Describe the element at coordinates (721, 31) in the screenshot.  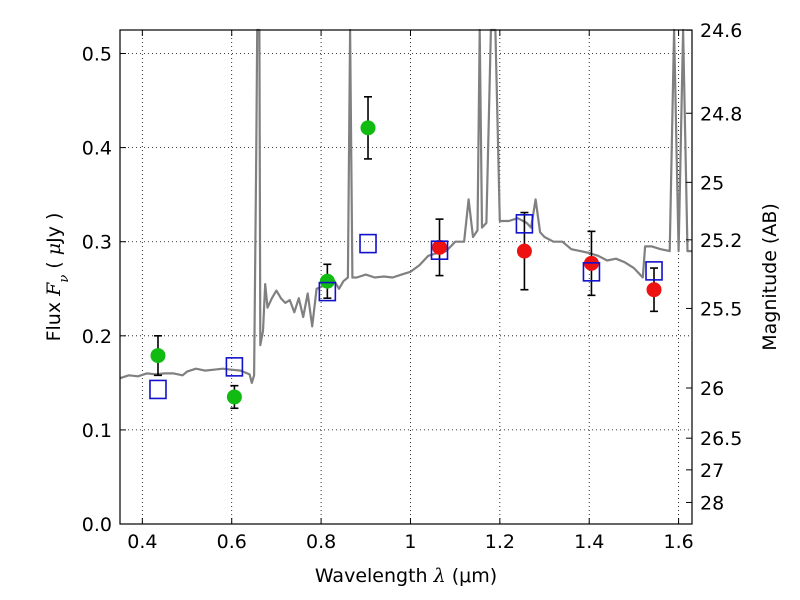
I see `mag-tick-label: 24.6` at that location.